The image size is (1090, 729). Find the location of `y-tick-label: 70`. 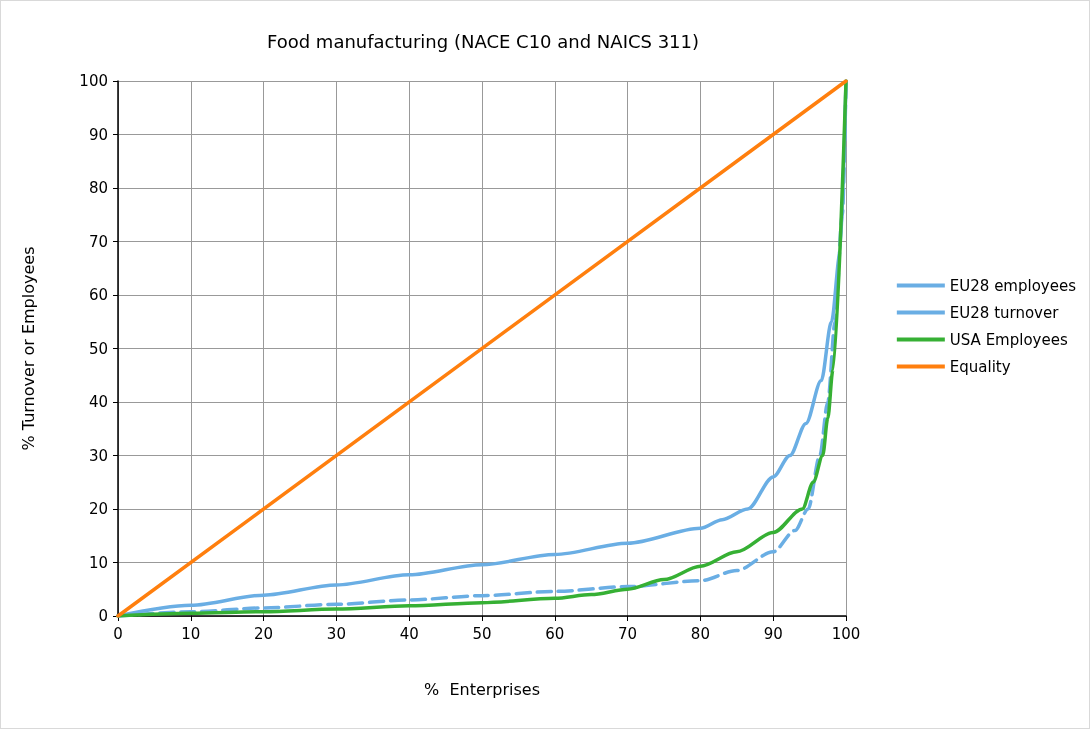

y-tick-label: 70 is located at coordinates (98, 241).